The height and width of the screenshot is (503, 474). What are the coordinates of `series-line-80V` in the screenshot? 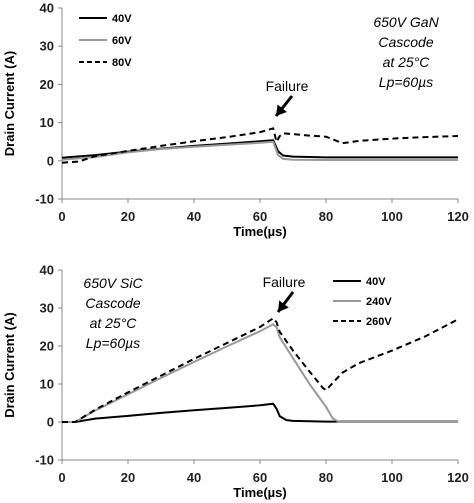 It's located at (260, 145).